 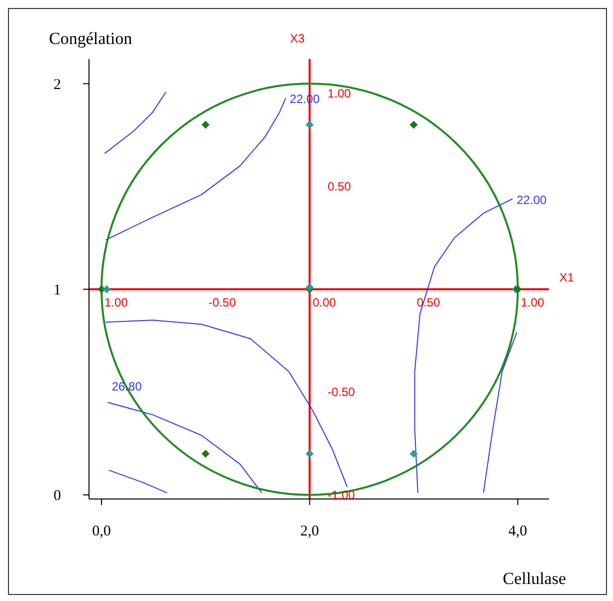 What do you see at coordinates (340, 186) in the screenshot?
I see `annotation: 0.50` at bounding box center [340, 186].